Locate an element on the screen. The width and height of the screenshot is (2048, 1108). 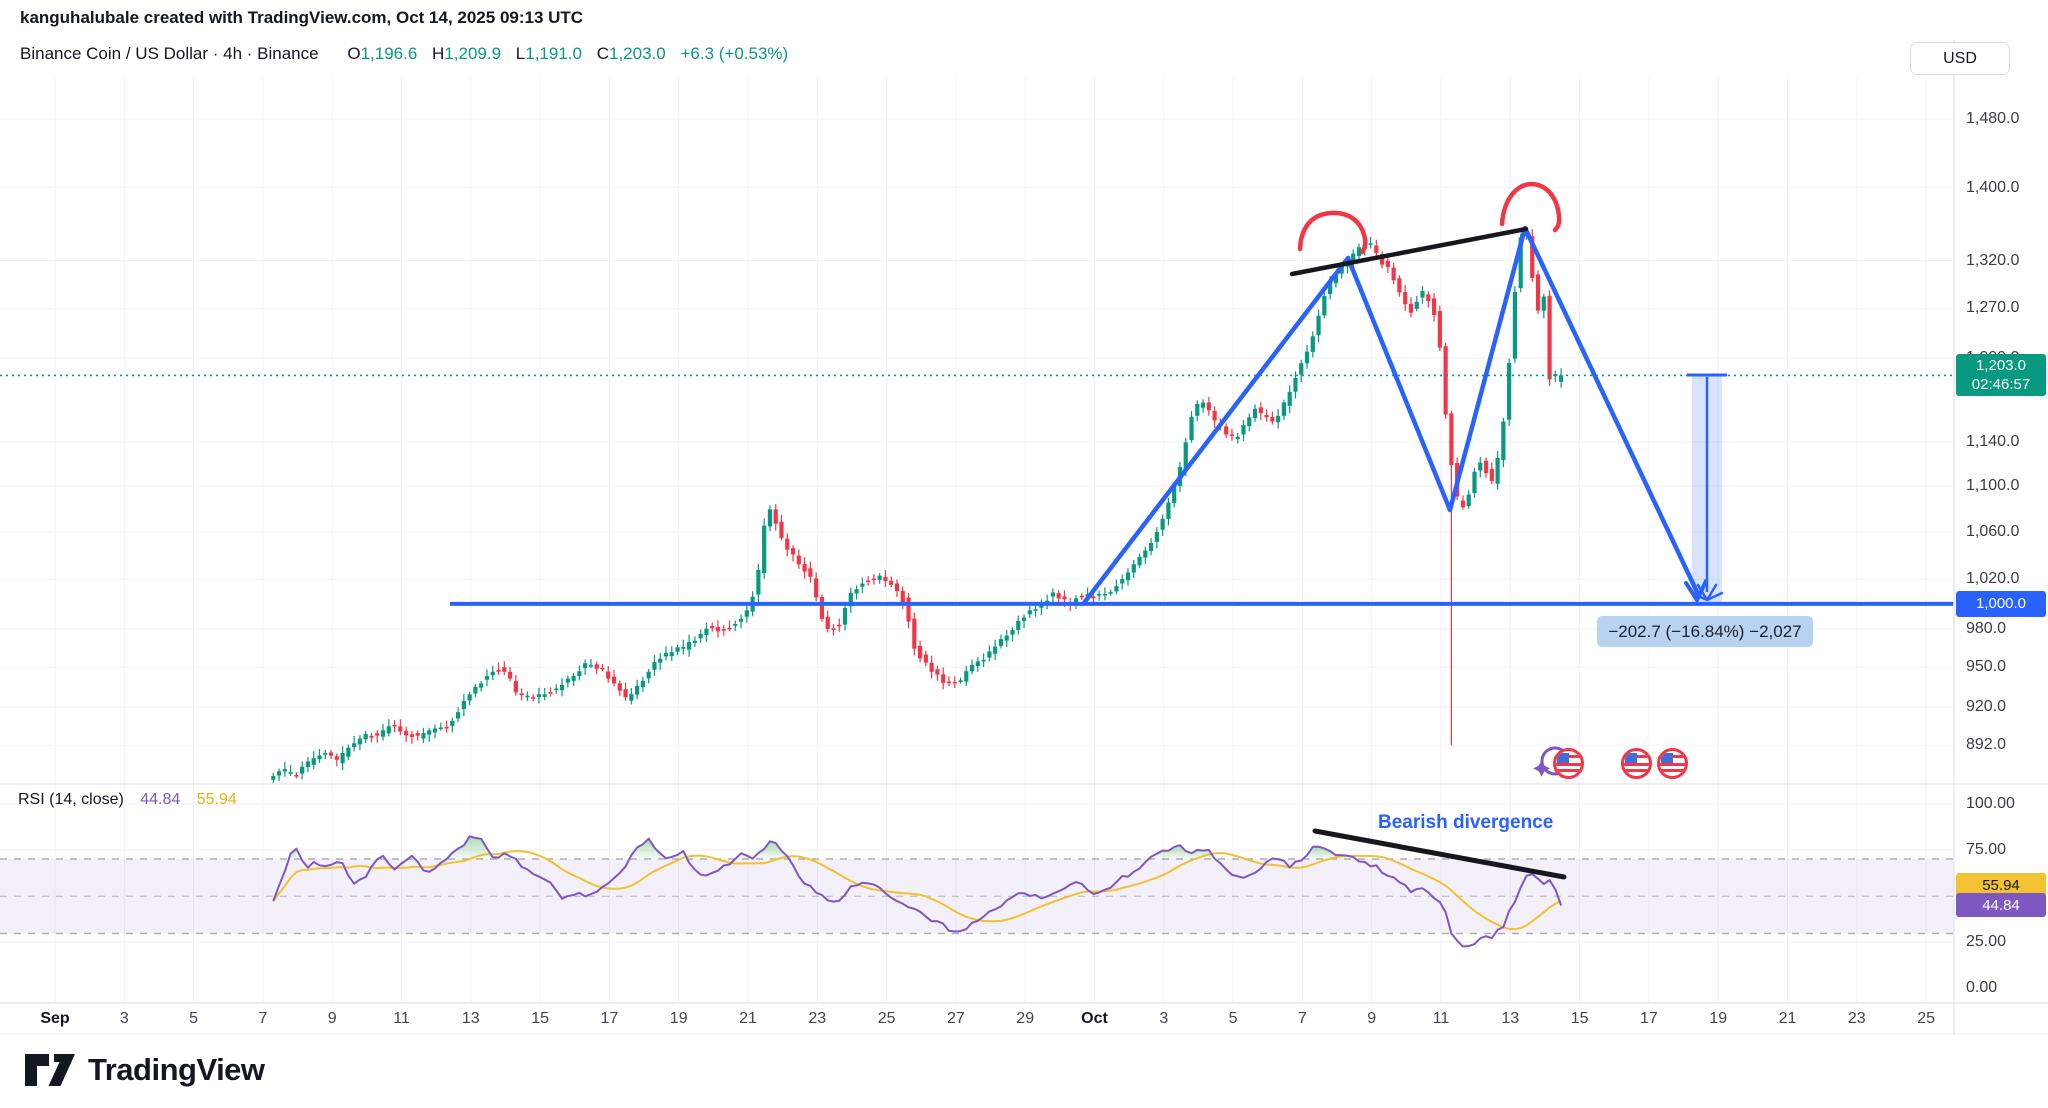
price-axis-label: 1,100.0 is located at coordinates (1993, 486).